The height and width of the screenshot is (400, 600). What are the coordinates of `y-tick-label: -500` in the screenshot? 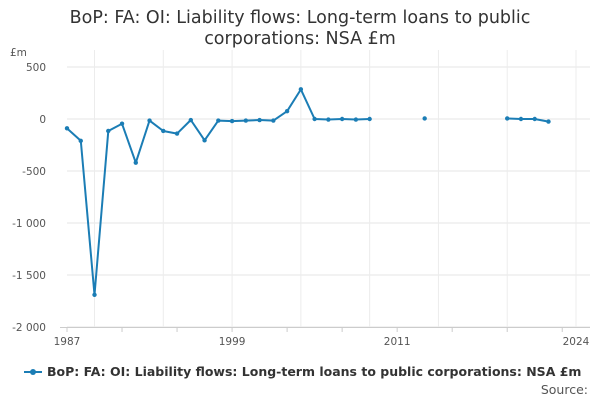 It's located at (34, 172).